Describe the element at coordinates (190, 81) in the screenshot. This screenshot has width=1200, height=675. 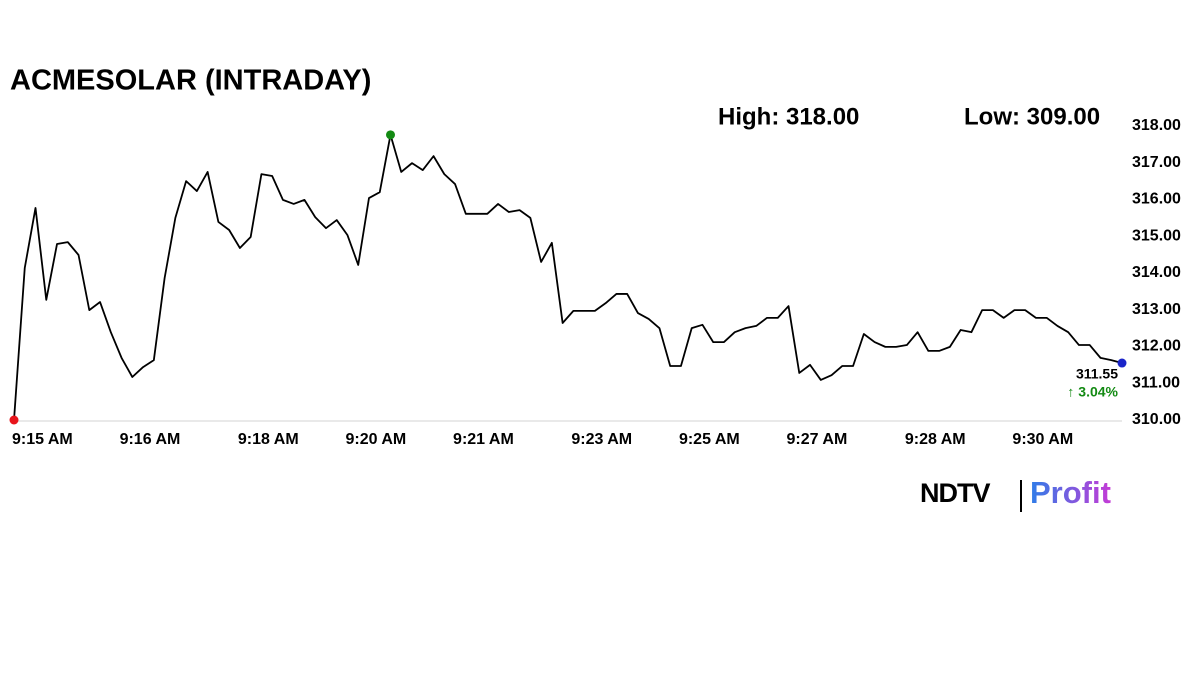
I see `chart-title: ACMESOLAR (INTRADAY)` at that location.